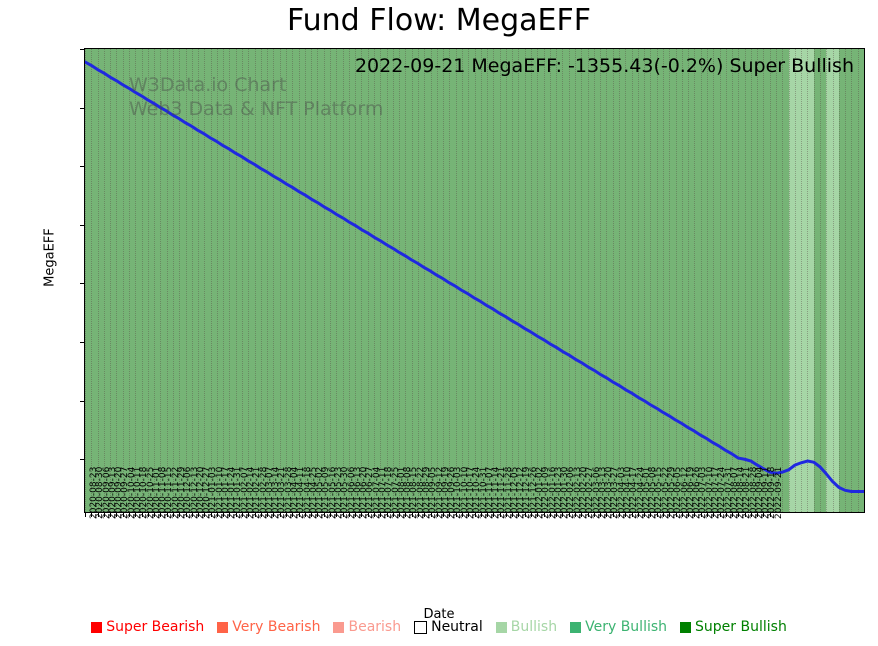 Image resolution: width=878 pixels, height=646 pixels. I want to click on legend-item: Very Bullish, so click(618, 627).